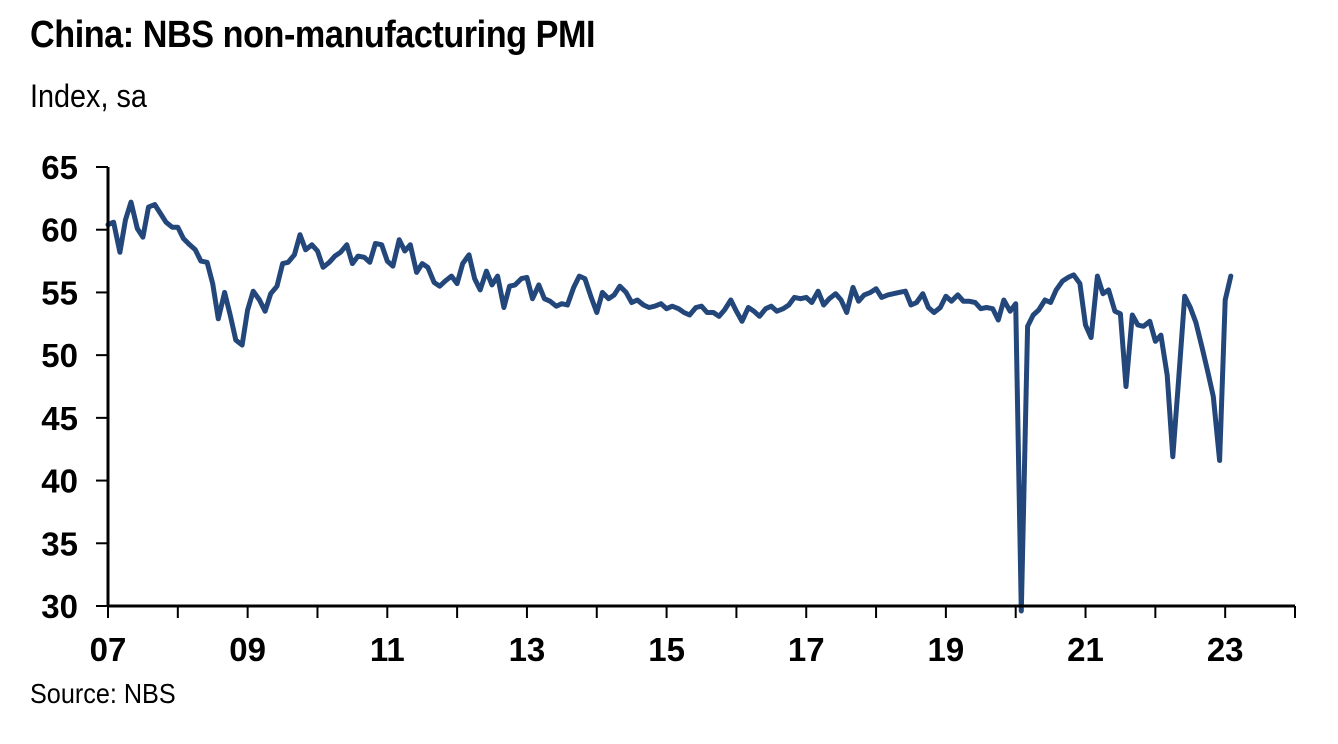  I want to click on x-tick-label: 21, so click(1085, 649).